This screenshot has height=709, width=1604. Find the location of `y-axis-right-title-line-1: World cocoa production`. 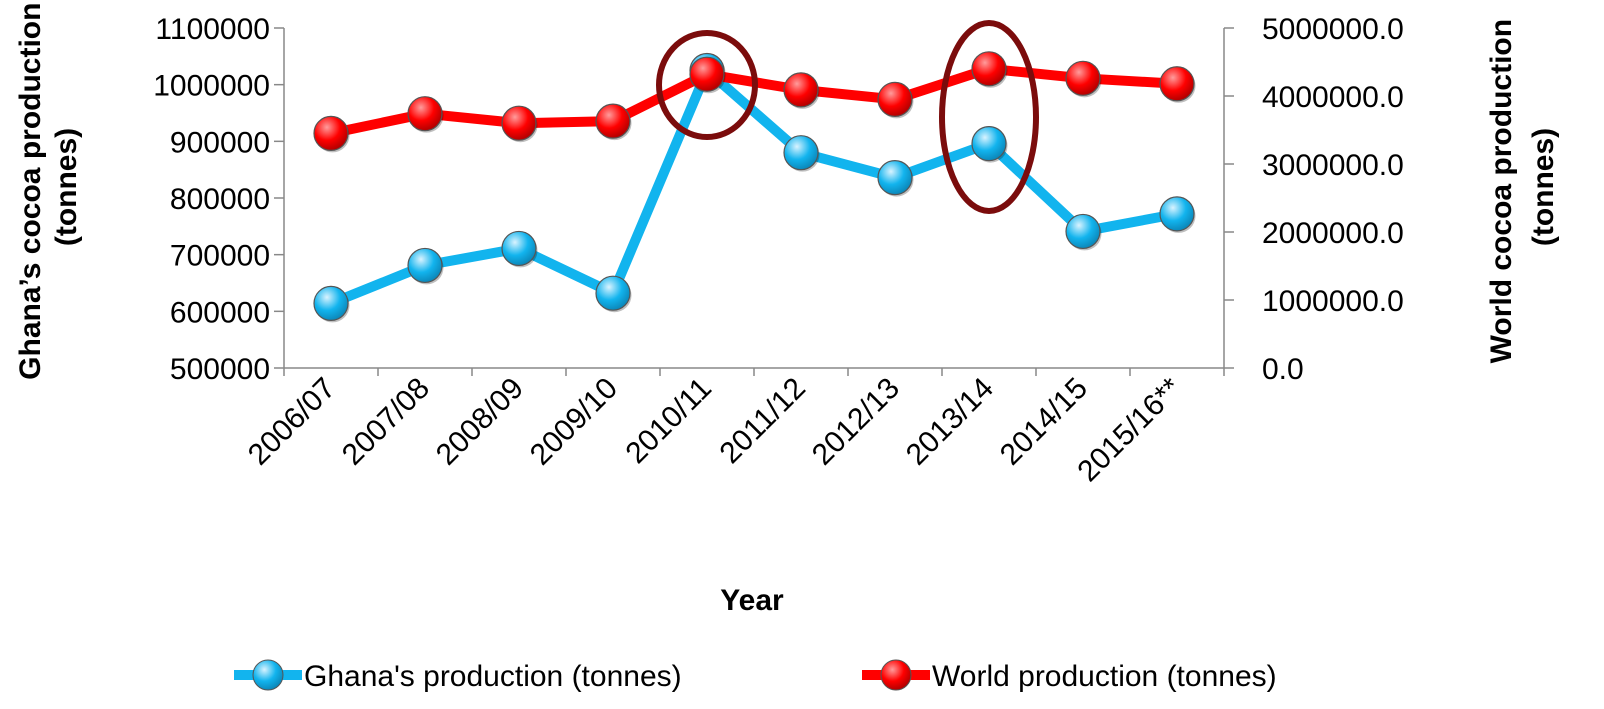

y-axis-right-title-line-1: World cocoa production is located at coordinates (1501, 191).